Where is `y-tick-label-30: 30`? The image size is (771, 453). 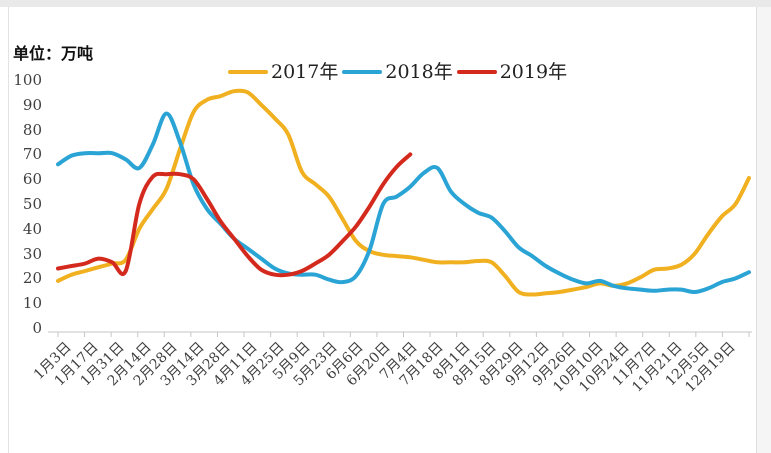 y-tick-label-30: 30 is located at coordinates (32, 253).